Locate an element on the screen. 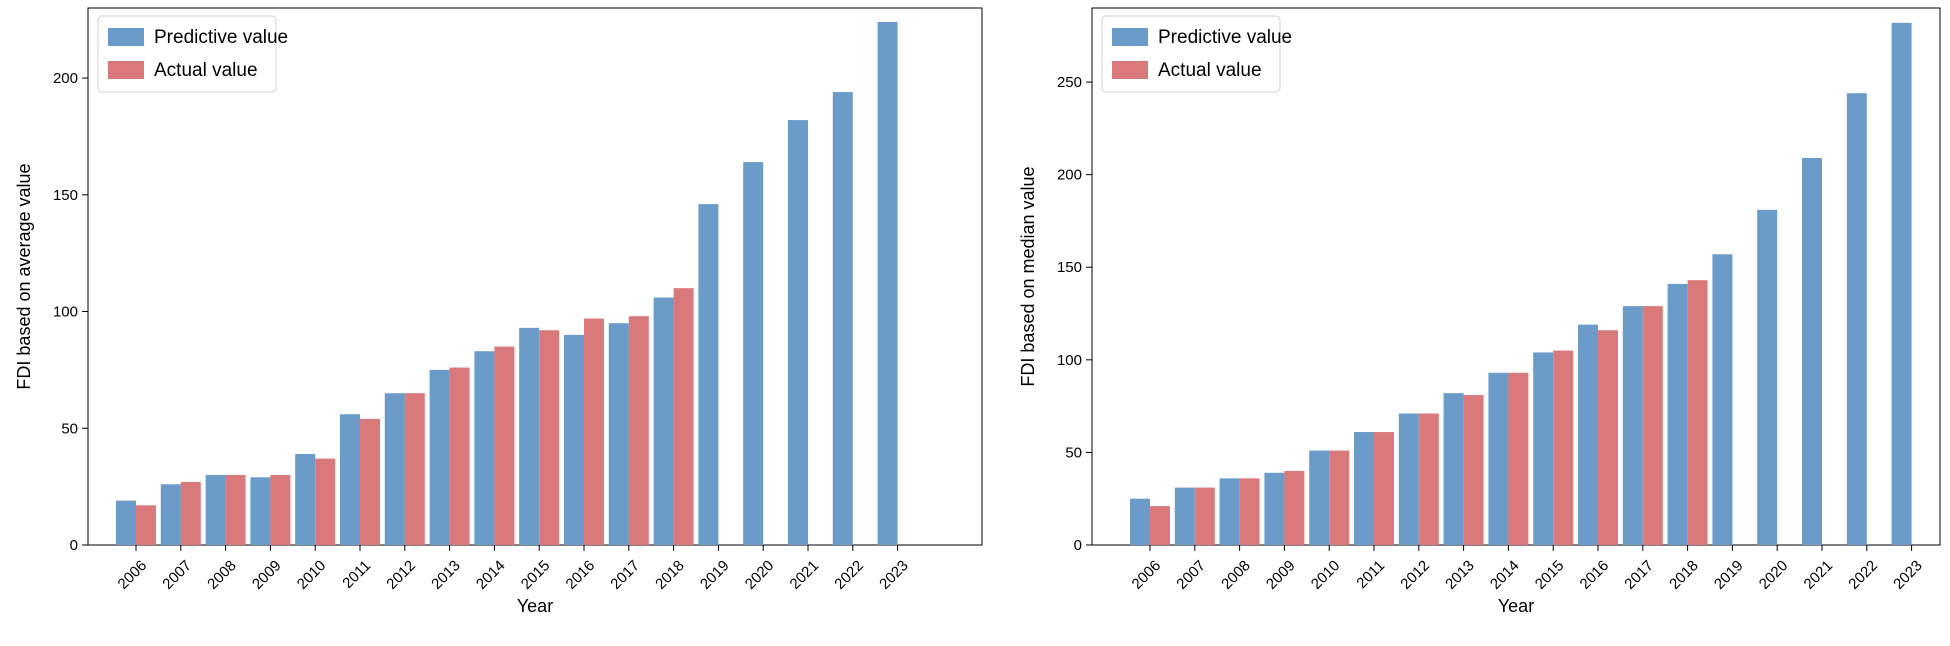 The width and height of the screenshot is (1950, 646). x-tick-label: 2014 is located at coordinates (1505, 575).